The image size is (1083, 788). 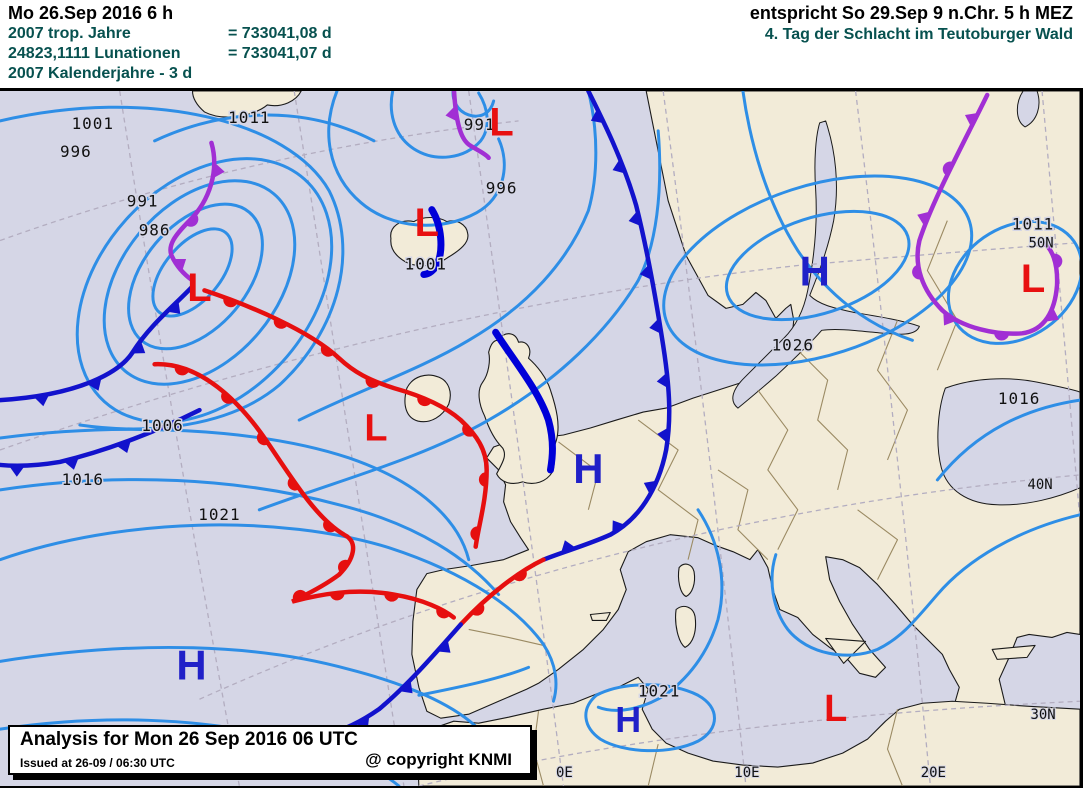 I want to click on sicily-coast, so click(x=846, y=650).